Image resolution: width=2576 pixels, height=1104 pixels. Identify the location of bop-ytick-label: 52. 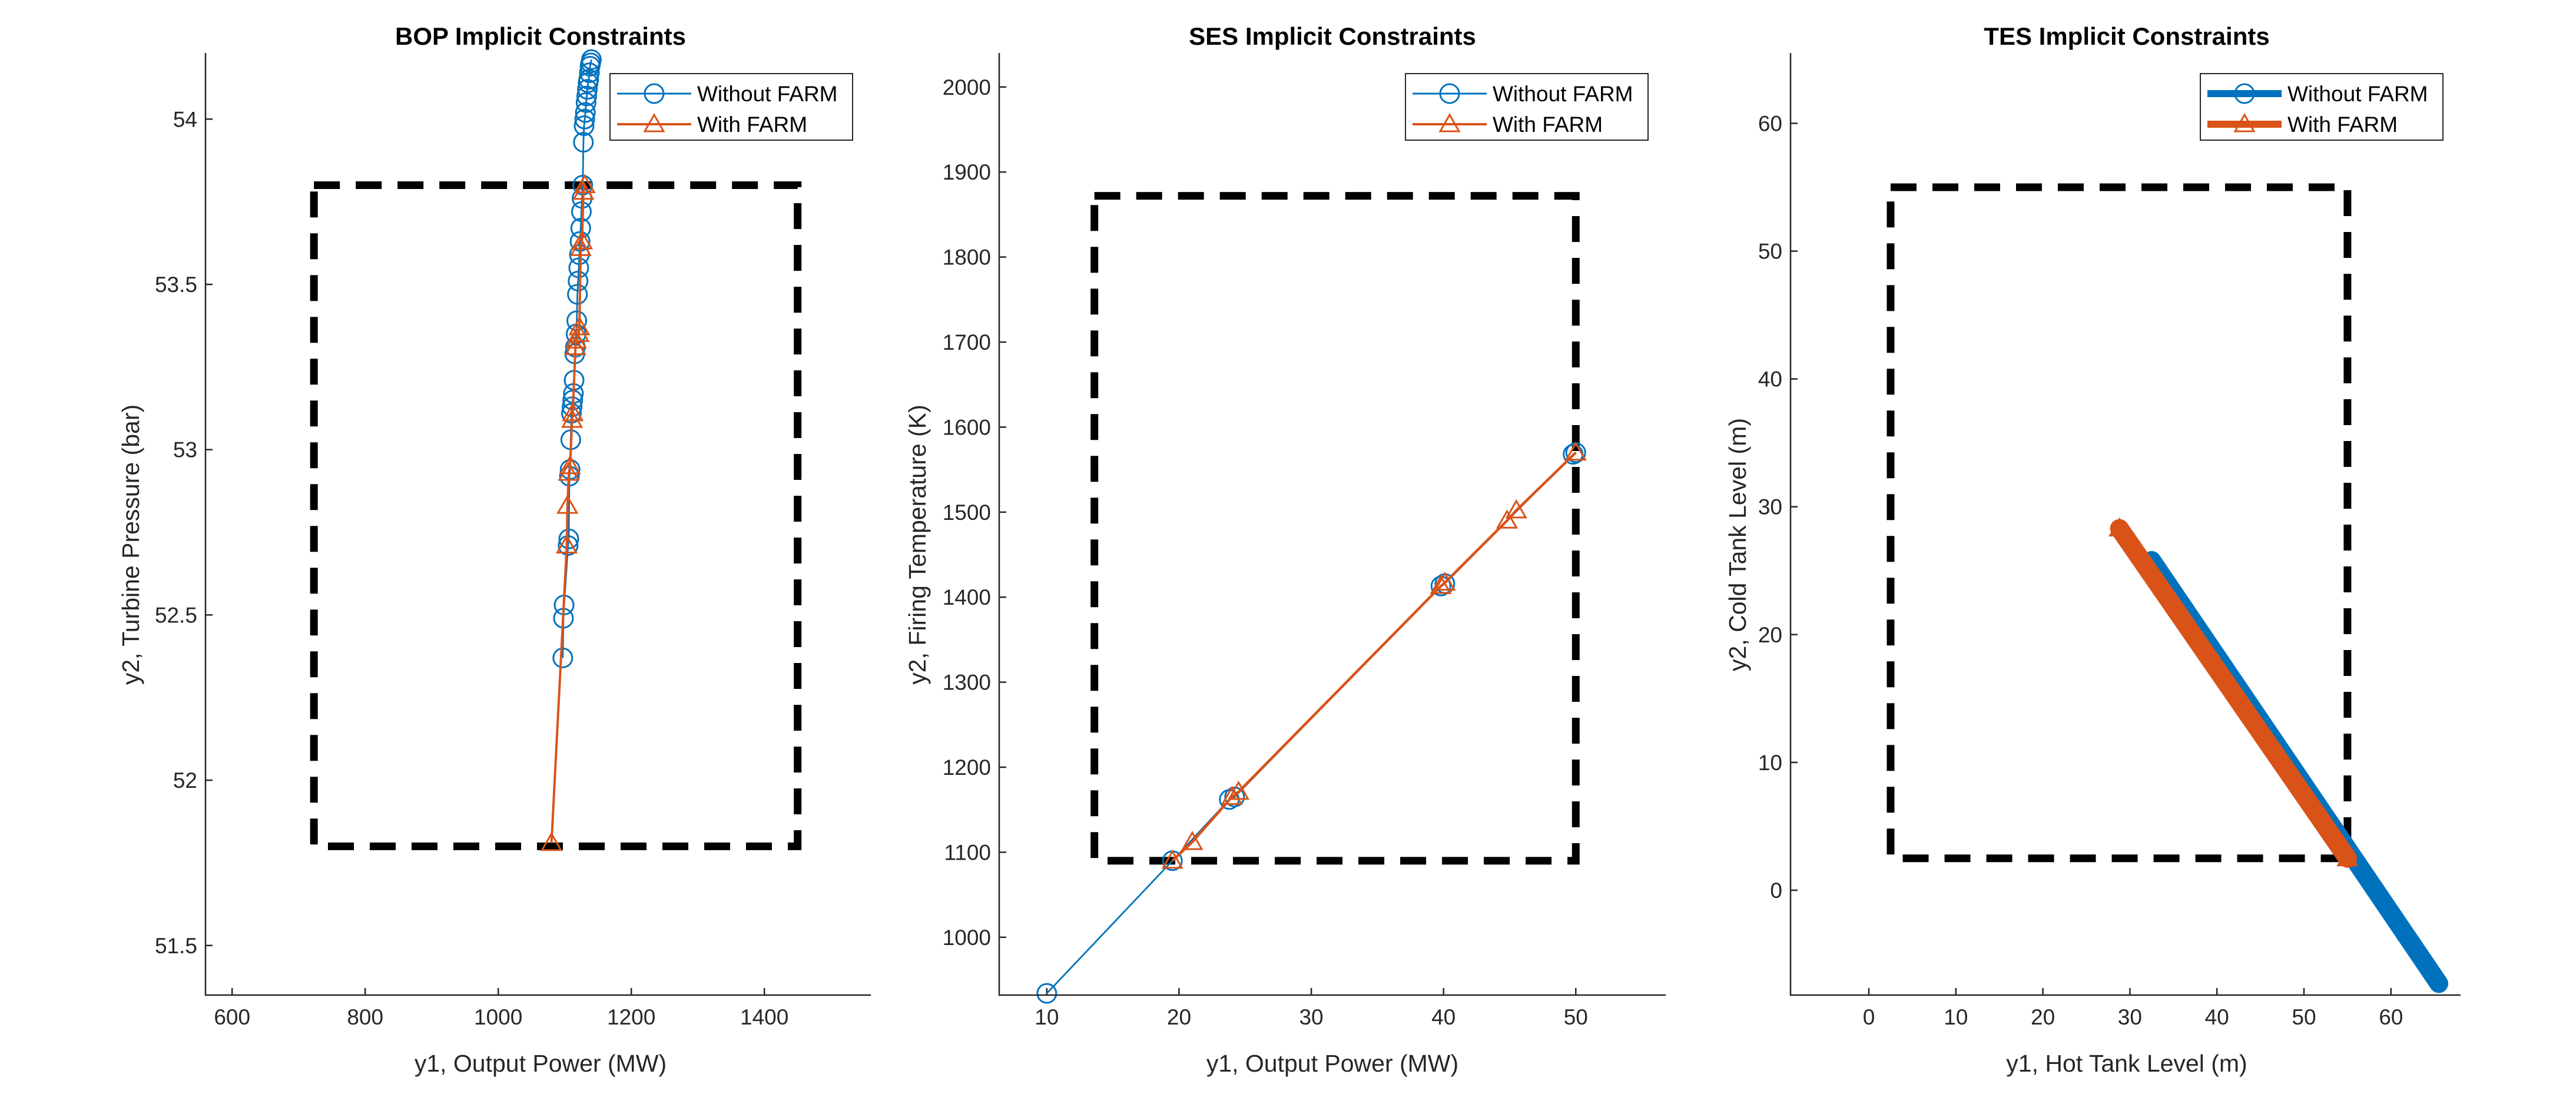
(185, 780).